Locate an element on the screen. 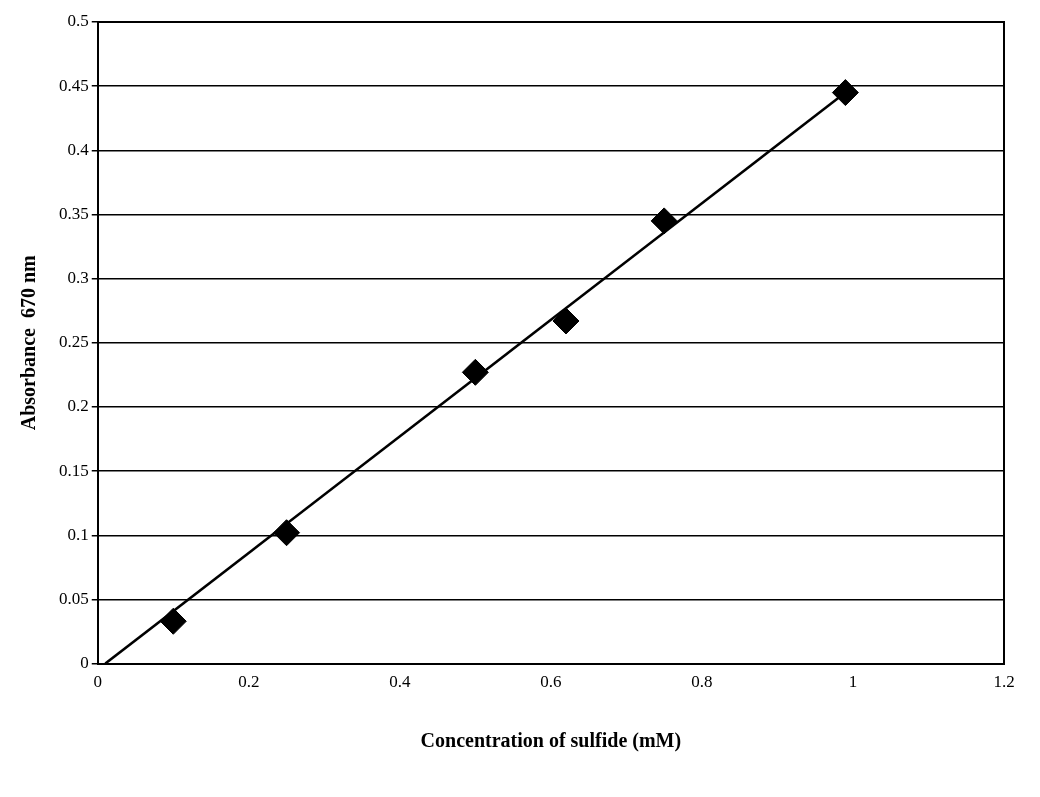 This screenshot has height=797, width=1040. y-tick-label: 0.1 is located at coordinates (78, 534).